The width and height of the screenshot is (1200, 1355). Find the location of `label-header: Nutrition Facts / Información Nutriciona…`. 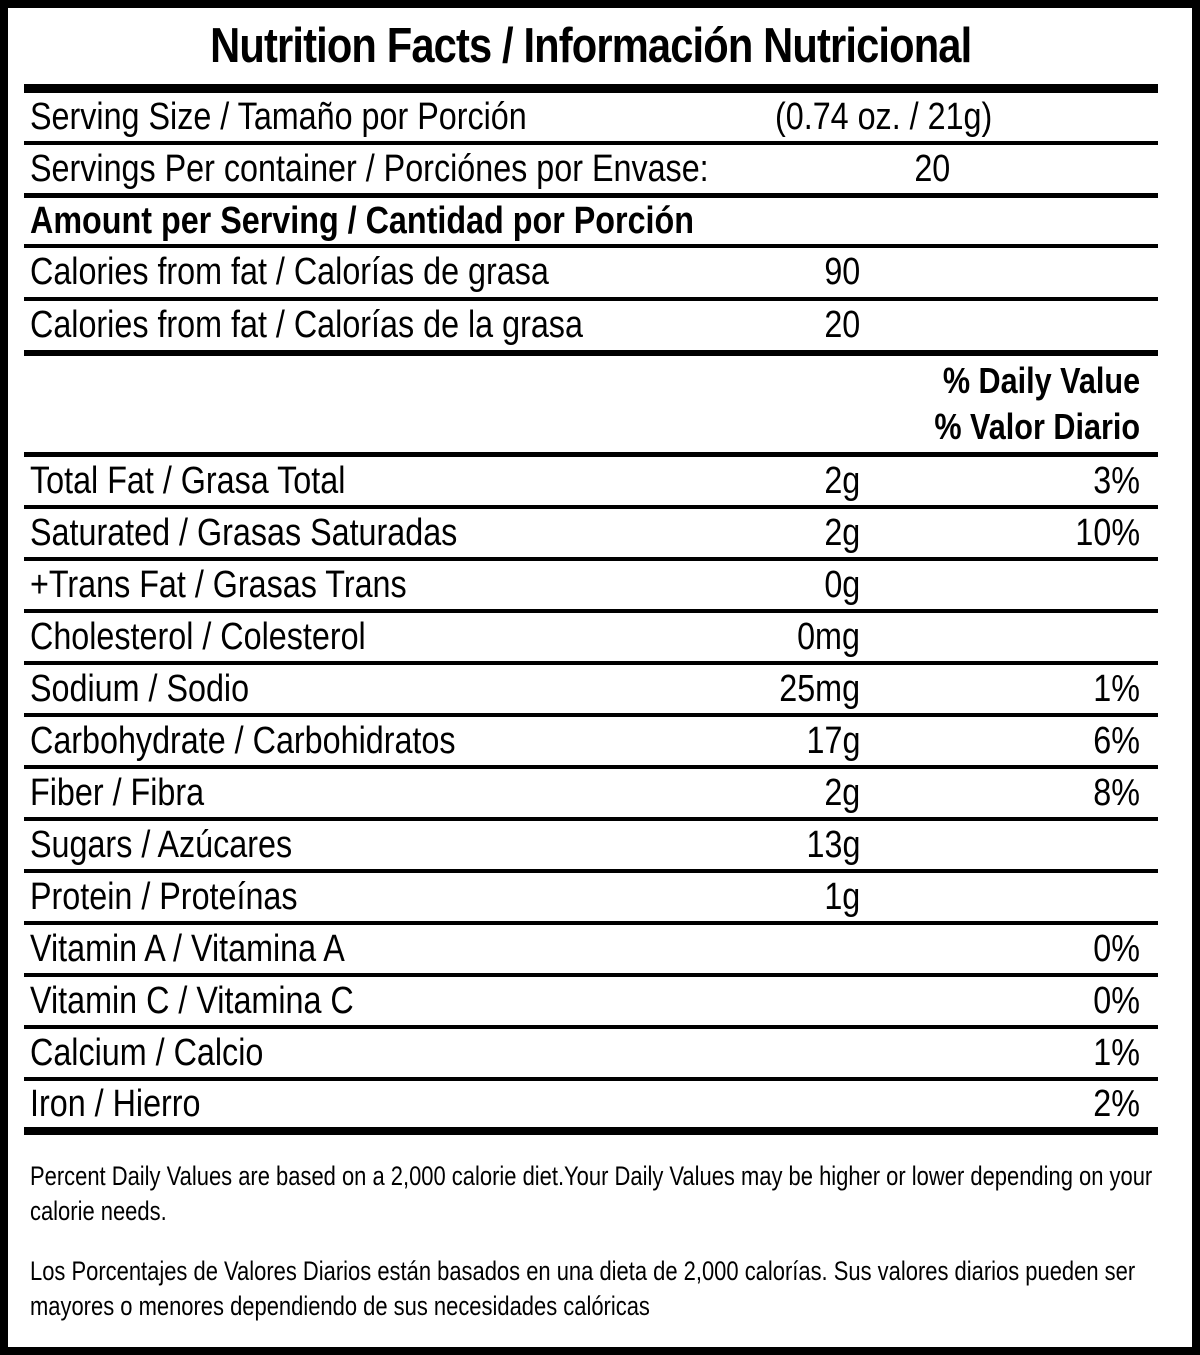

label-header: Nutrition Facts / Información Nutriciona… is located at coordinates (591, 50).